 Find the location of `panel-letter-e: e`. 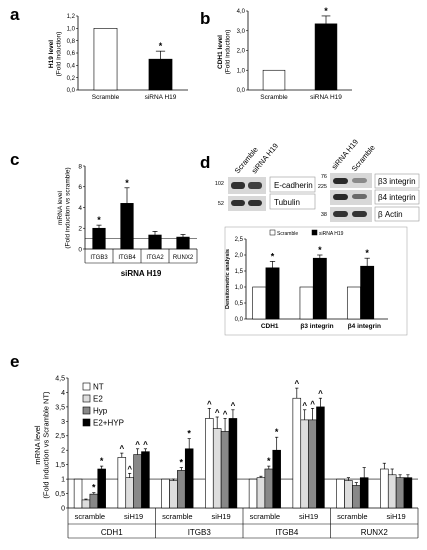

panel-letter-e: e is located at coordinates (14, 361).